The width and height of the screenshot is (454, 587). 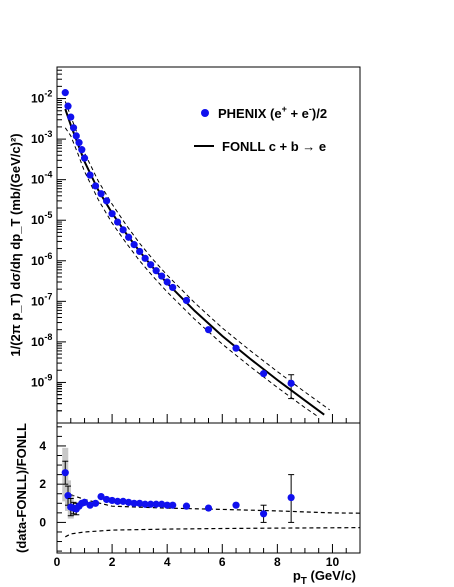 What do you see at coordinates (48, 296) in the screenshot?
I see `top-y-tick-exp: -7` at bounding box center [48, 296].